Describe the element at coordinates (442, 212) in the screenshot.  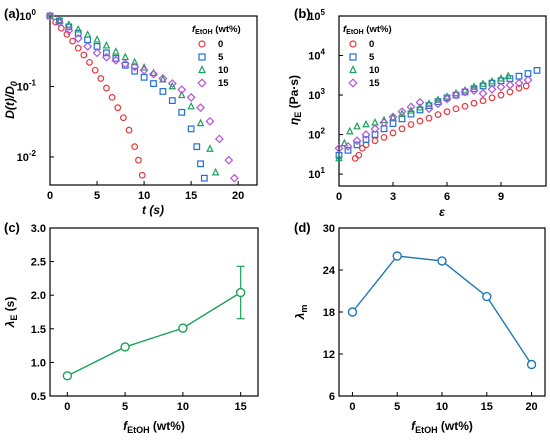
I see `panel-b-xlabel: ε` at that location.